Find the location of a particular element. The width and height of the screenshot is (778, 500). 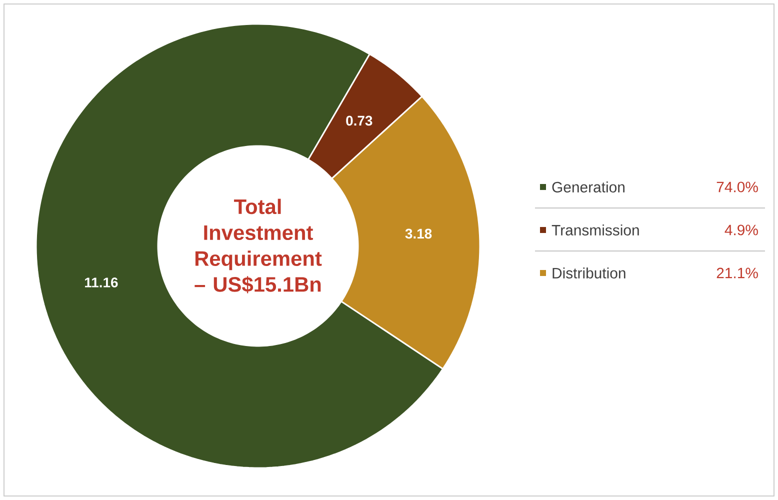

text: Total Investment Requirement – US$15.1Bn is located at coordinates (258, 246).